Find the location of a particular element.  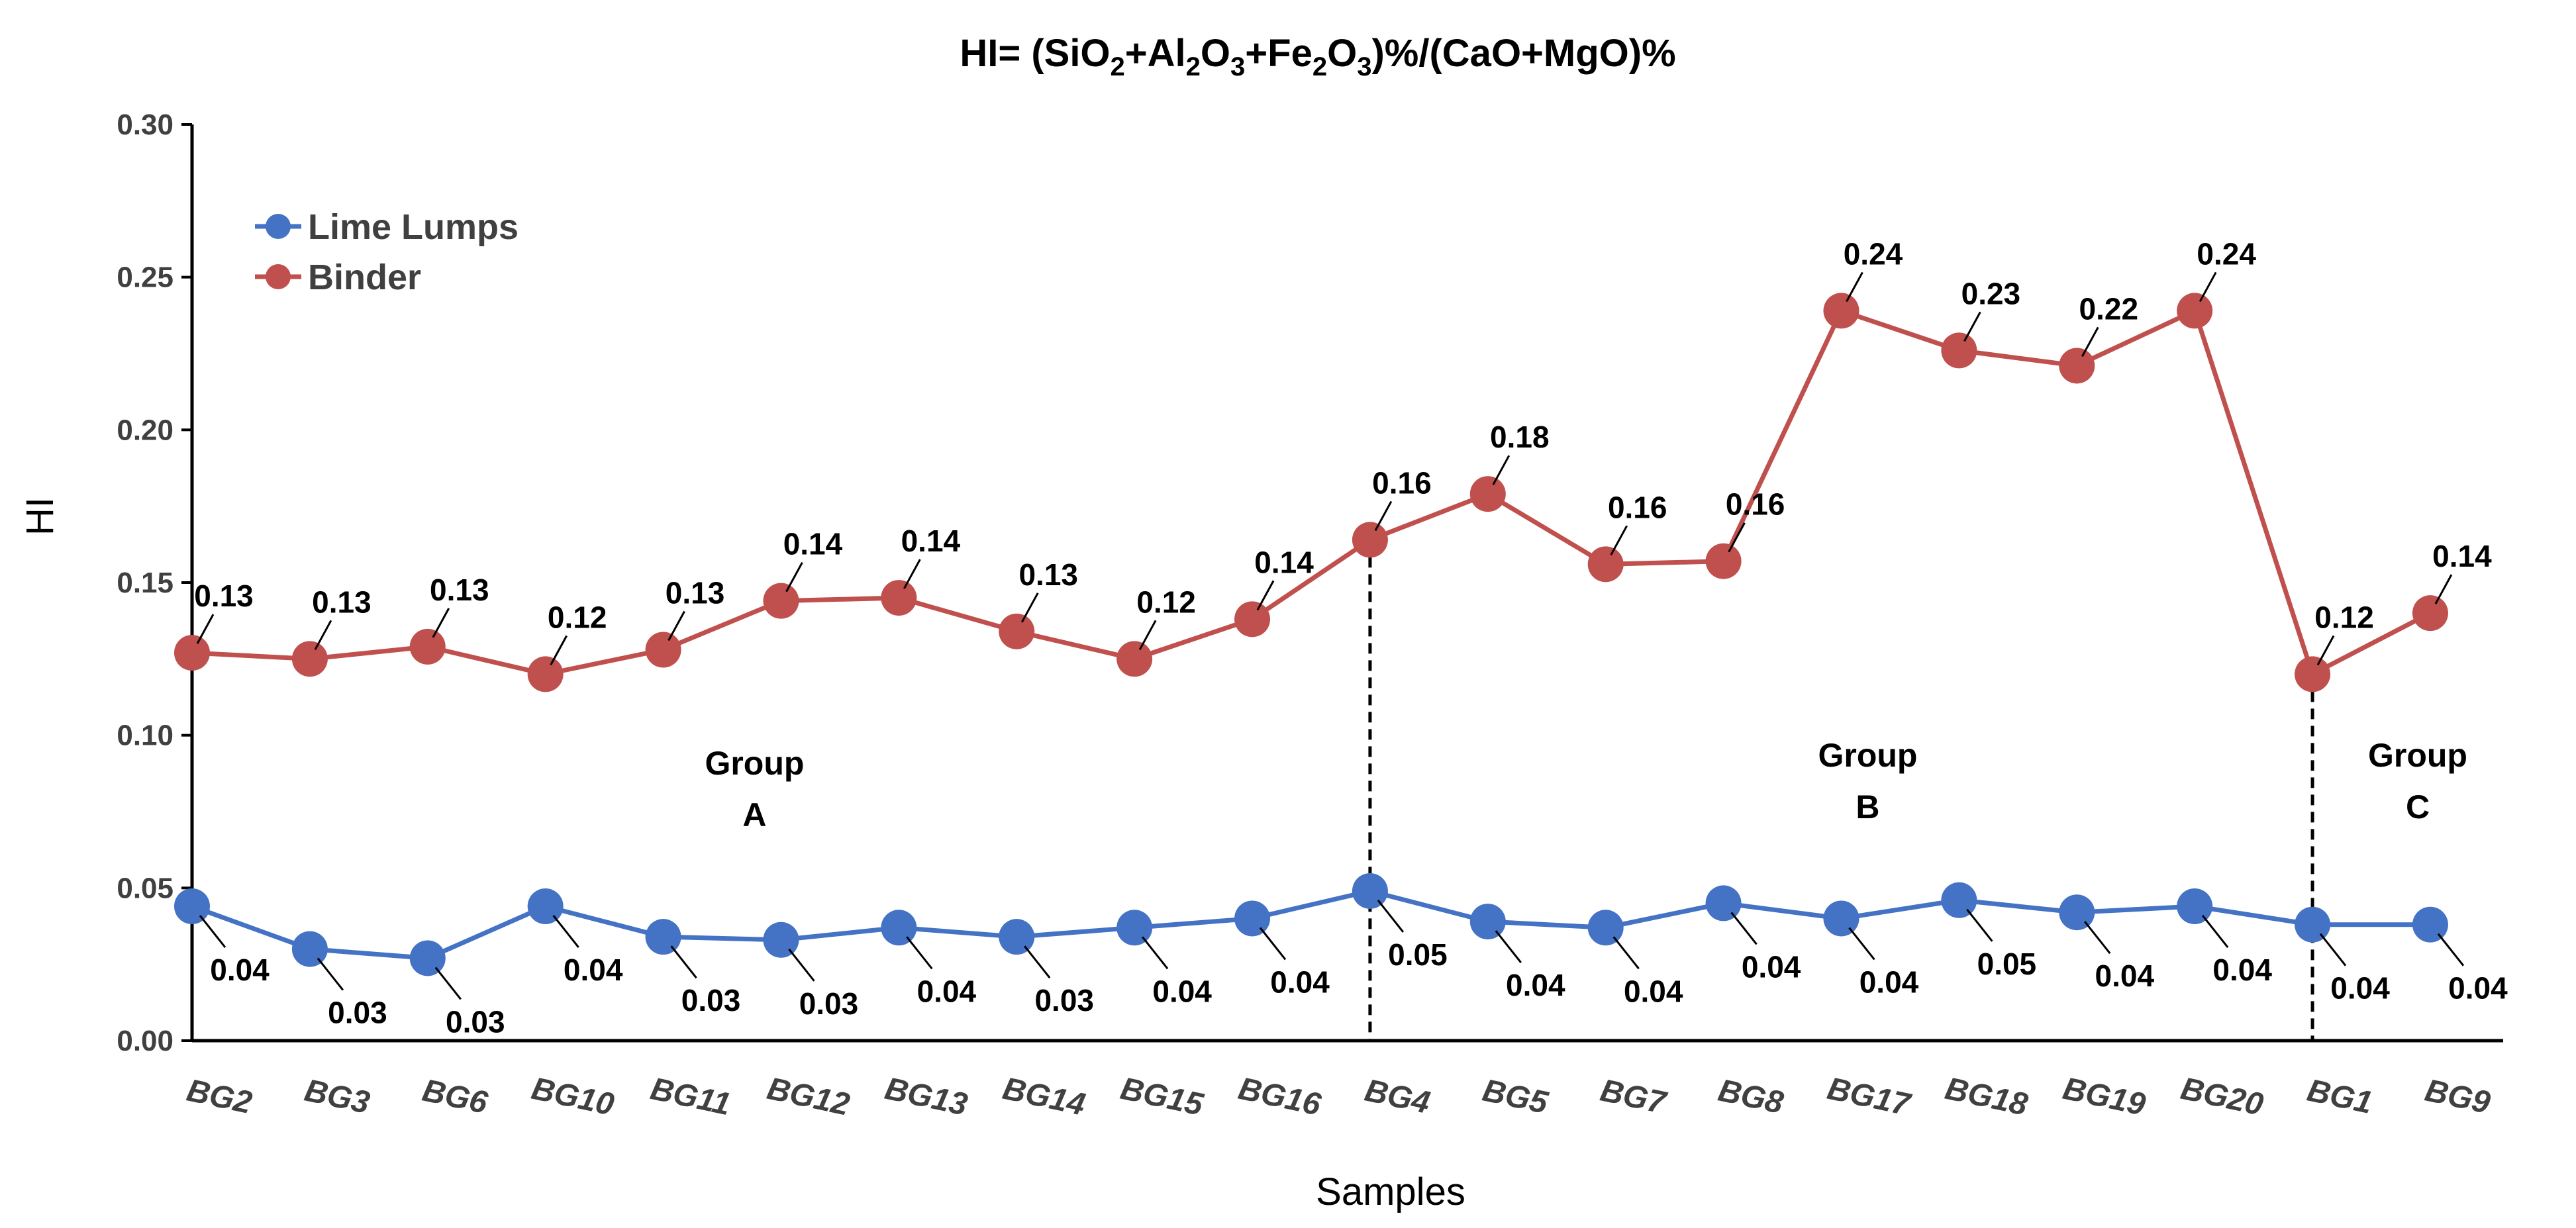

y-tick-label: 0.30 is located at coordinates (145, 125).